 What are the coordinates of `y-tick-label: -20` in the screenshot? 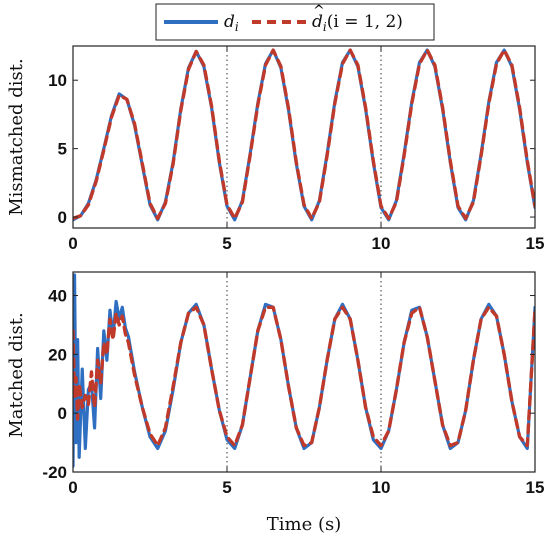 It's located at (54, 472).